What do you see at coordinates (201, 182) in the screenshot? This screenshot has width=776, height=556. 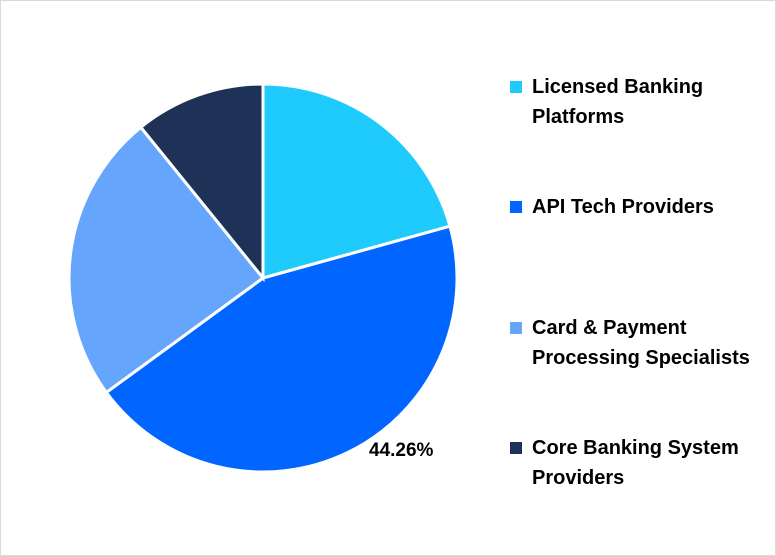 I see `pie-slice-core-banking-system-providers` at bounding box center [201, 182].